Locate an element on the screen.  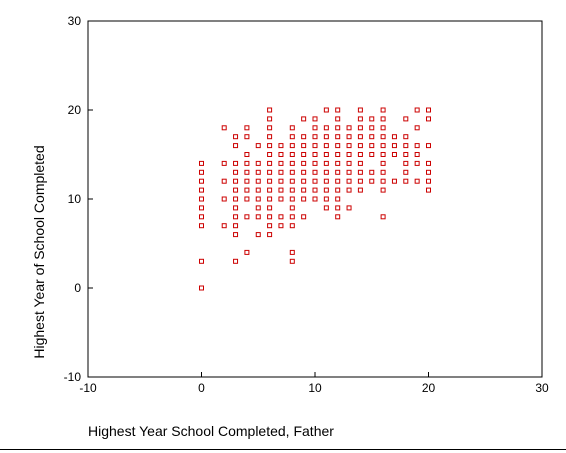
y-tick-label: 30 is located at coordinates (75, 21).